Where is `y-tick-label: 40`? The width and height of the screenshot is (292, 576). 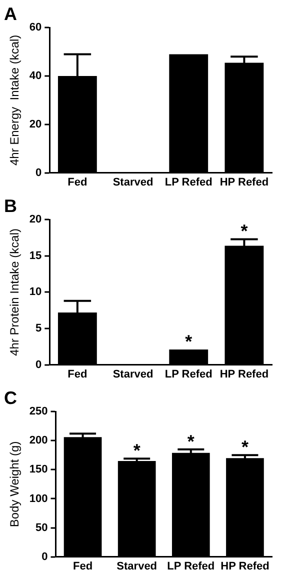
y-tick-label: 40 is located at coordinates (35, 76).